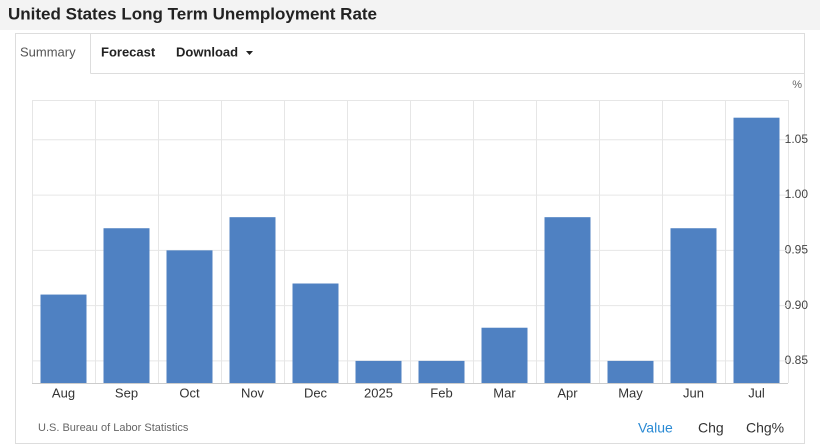 This screenshot has width=820, height=444. What do you see at coordinates (797, 250) in the screenshot?
I see `y-tick-label: 0.95` at bounding box center [797, 250].